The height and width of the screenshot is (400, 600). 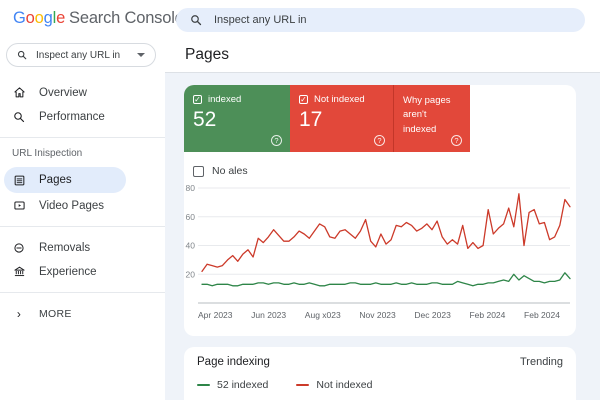 I want to click on header-divider, so click(x=382, y=72).